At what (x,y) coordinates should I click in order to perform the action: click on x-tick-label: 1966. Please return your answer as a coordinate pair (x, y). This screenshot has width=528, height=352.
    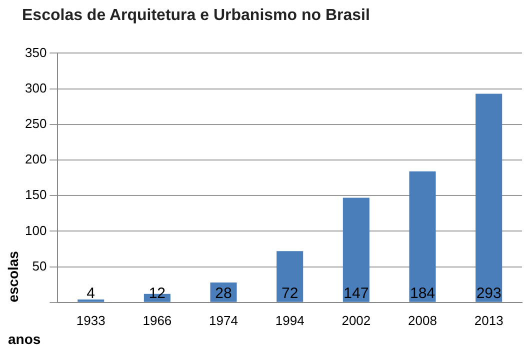
    Looking at the image, I should click on (157, 320).